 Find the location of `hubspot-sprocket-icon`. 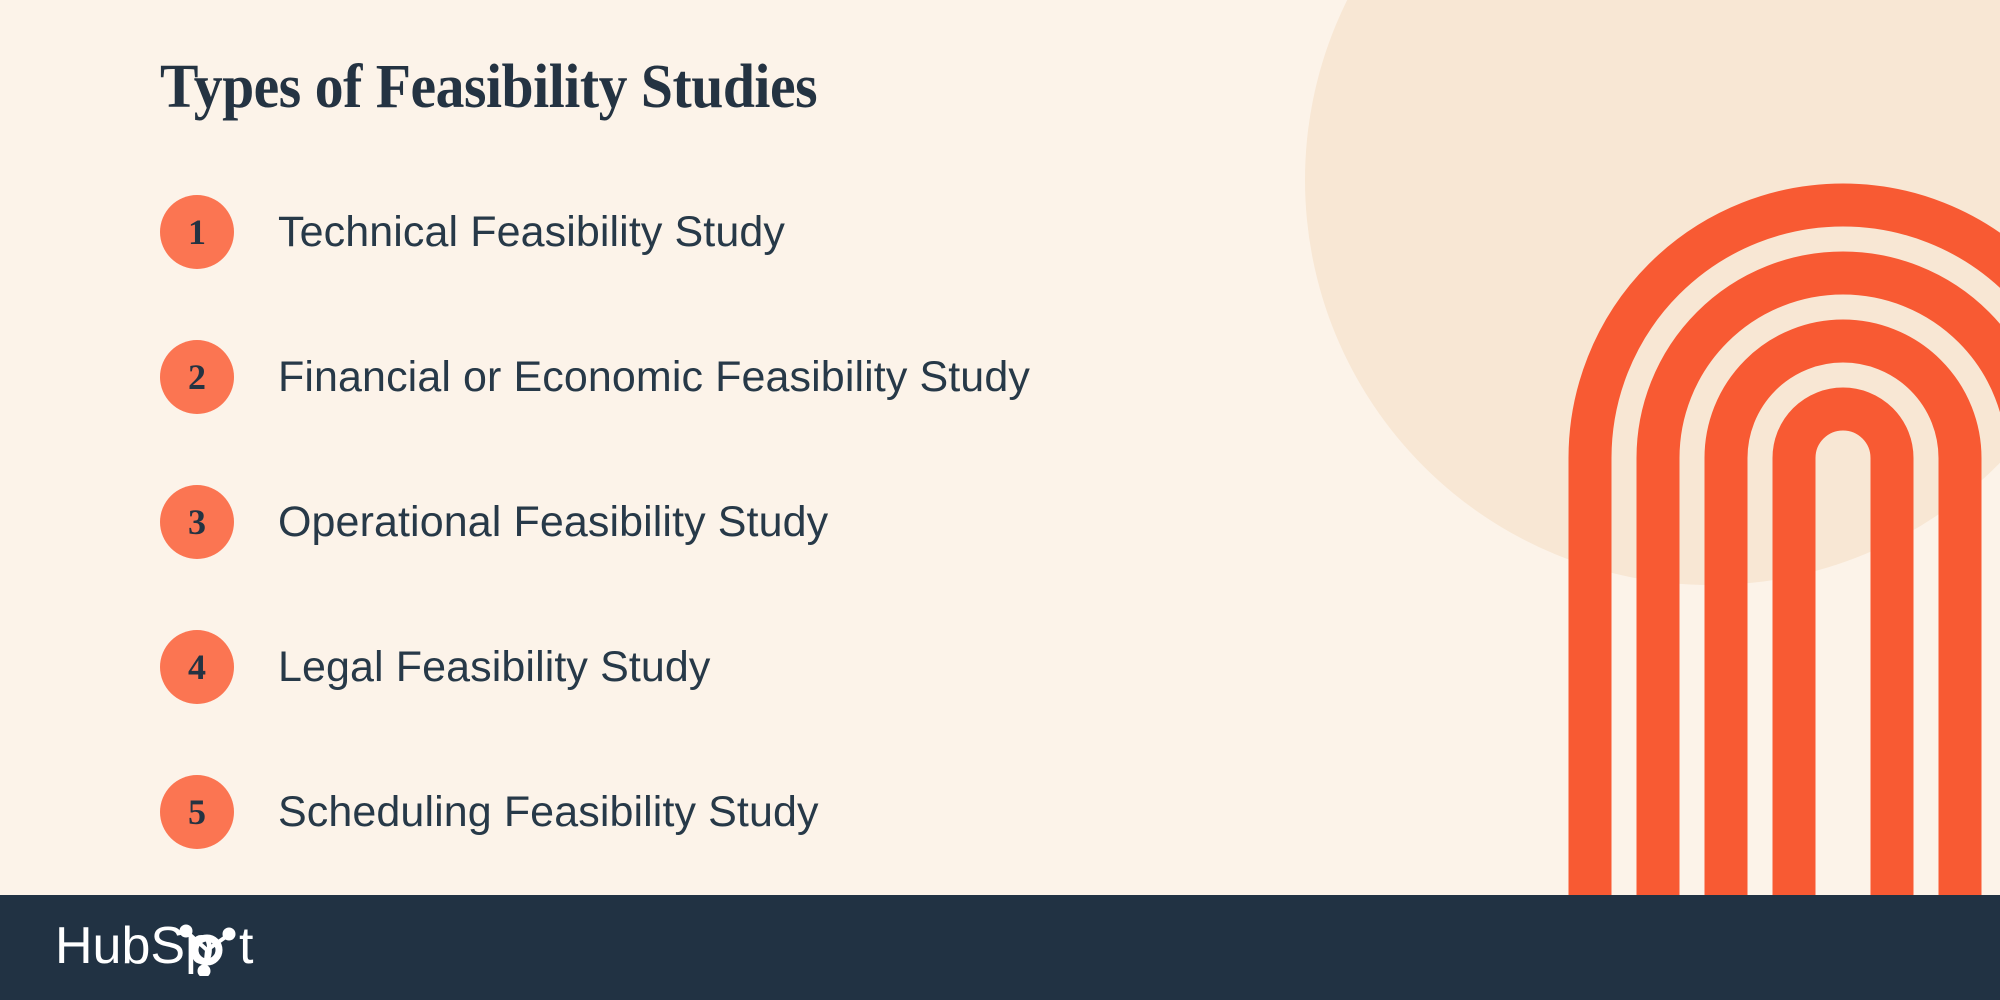

hubspot-sprocket-icon is located at coordinates (207, 950).